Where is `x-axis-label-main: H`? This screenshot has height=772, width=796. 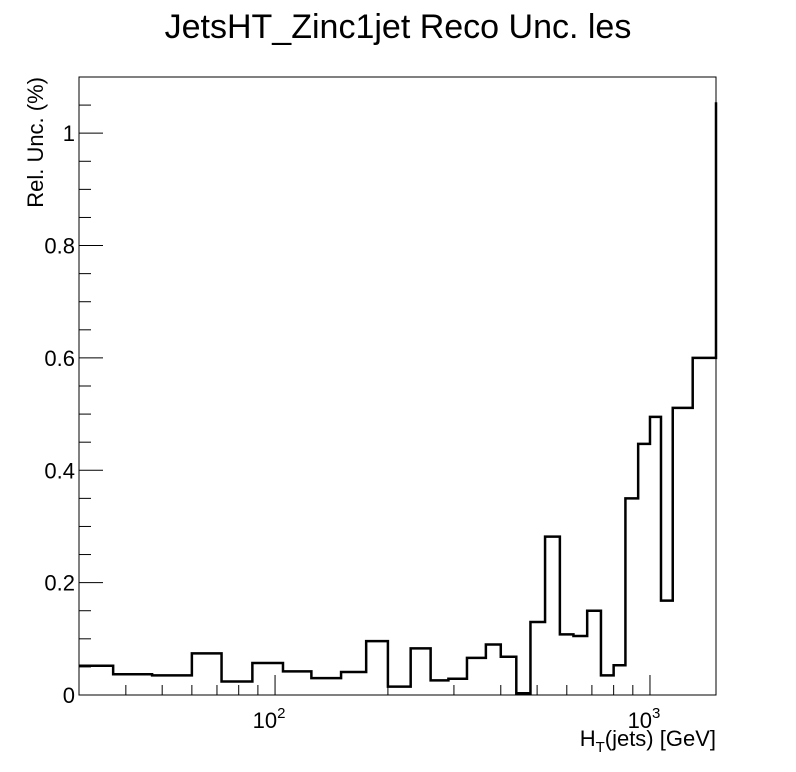
x-axis-label-main: H is located at coordinates (588, 738).